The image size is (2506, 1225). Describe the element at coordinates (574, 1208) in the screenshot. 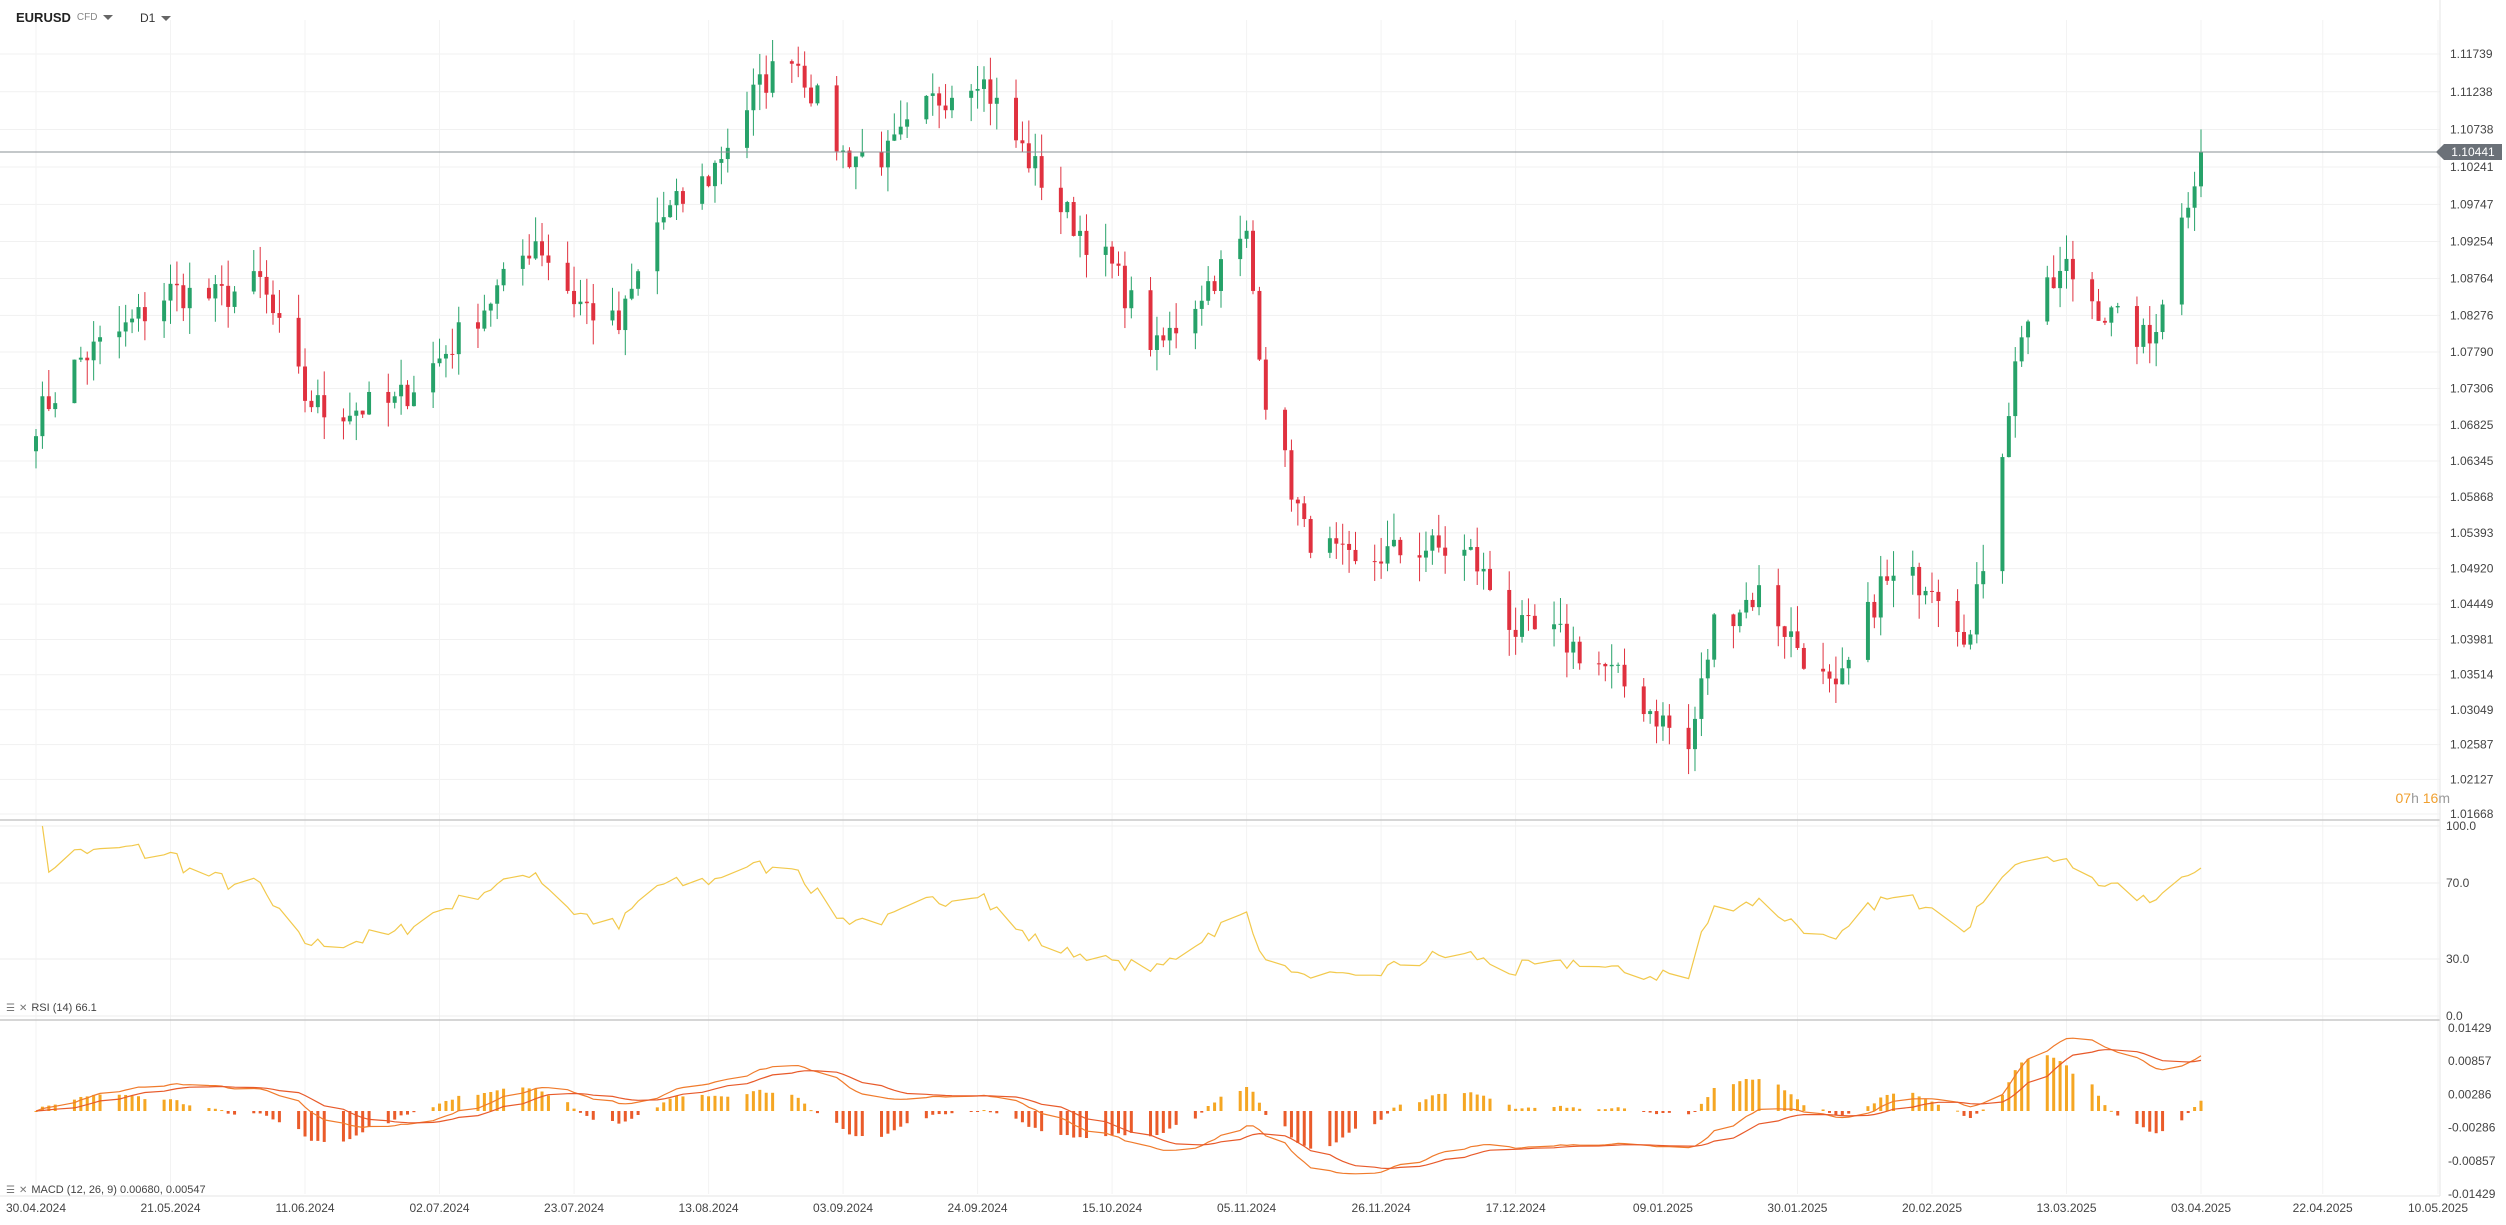

I see `x-tick-label: 23.07.2024` at that location.